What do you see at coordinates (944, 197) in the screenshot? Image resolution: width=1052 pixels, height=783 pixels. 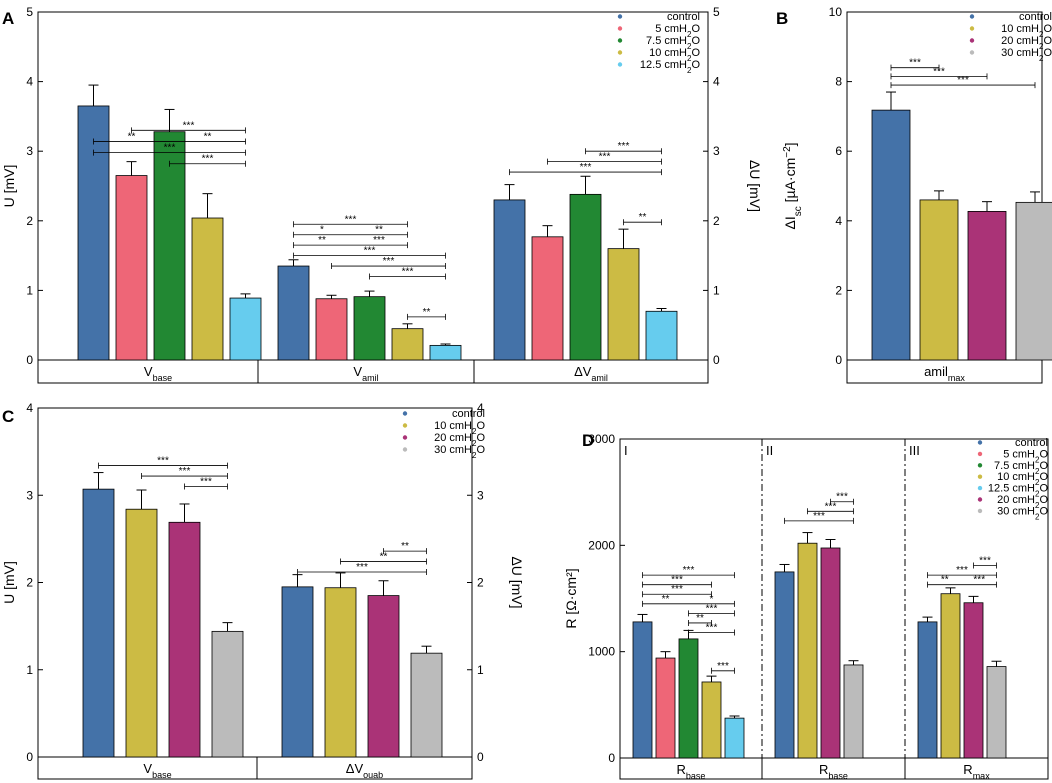 I see `plot-frame` at bounding box center [944, 197].